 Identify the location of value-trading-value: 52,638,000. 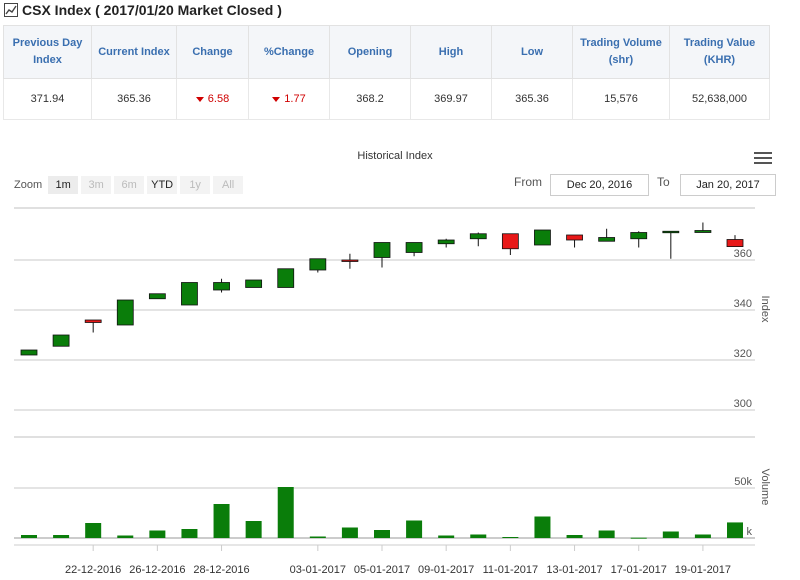
(719, 99).